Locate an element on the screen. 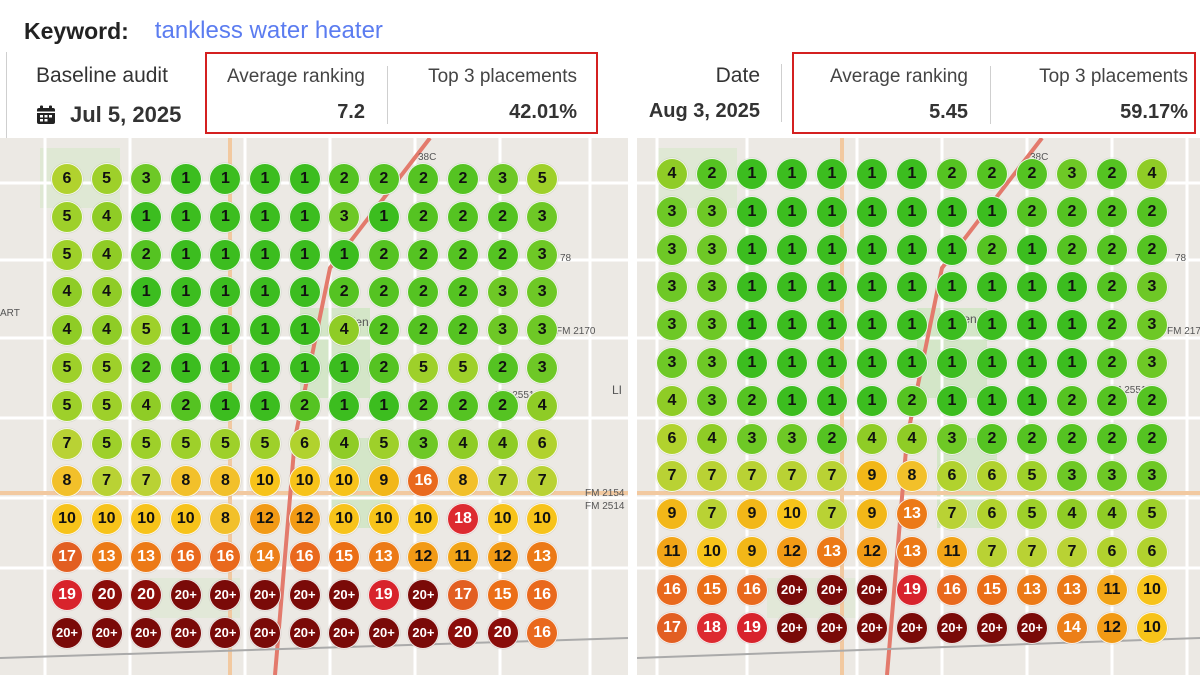  rank-pin: 11 is located at coordinates (463, 557).